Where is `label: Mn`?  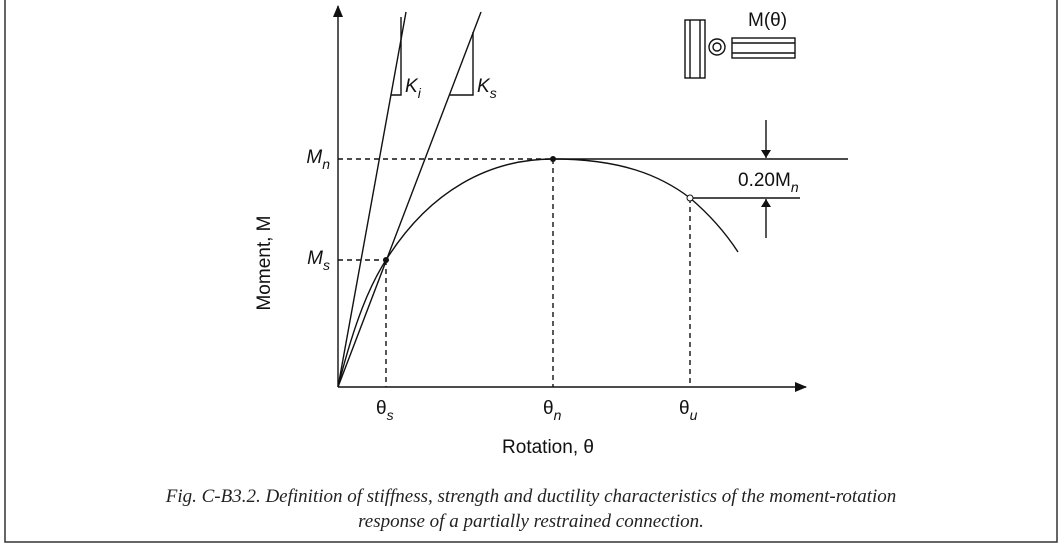 label: Mn is located at coordinates (318, 159).